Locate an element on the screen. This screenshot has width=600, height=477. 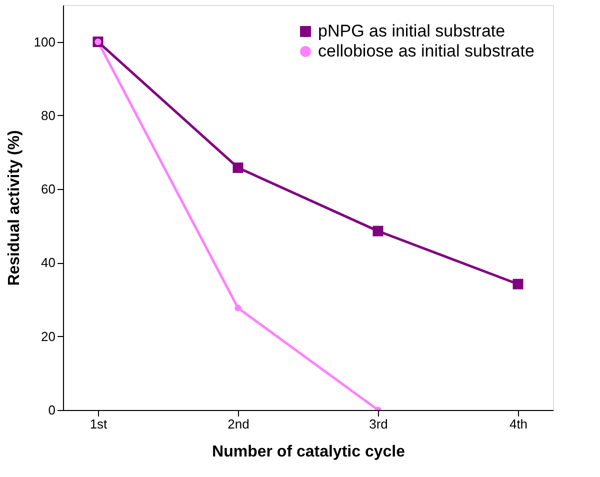
y-tick-label: 20 is located at coordinates (48, 336).